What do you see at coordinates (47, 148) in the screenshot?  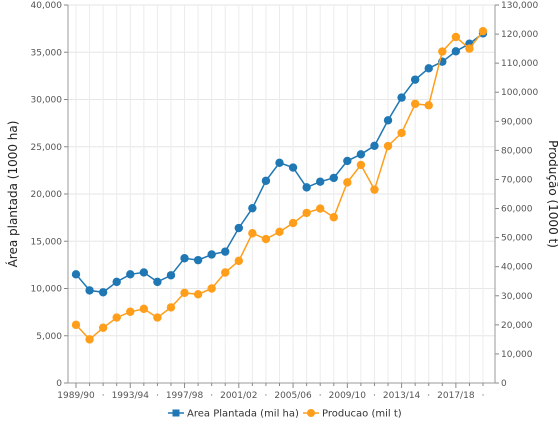 I see `left-tick-label: 25,000` at bounding box center [47, 148].